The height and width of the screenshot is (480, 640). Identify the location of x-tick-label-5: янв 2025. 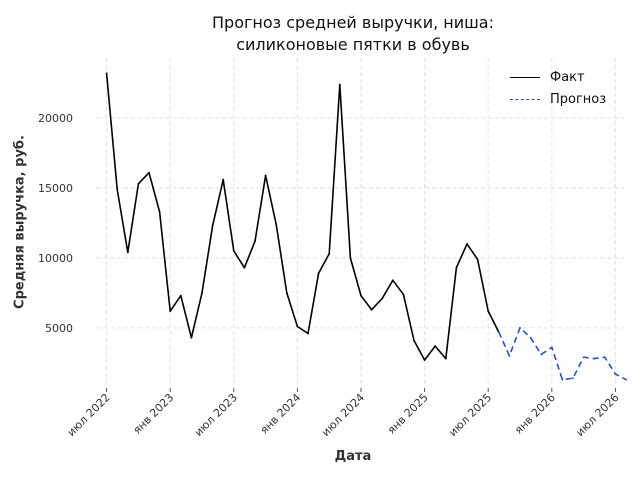
(408, 414).